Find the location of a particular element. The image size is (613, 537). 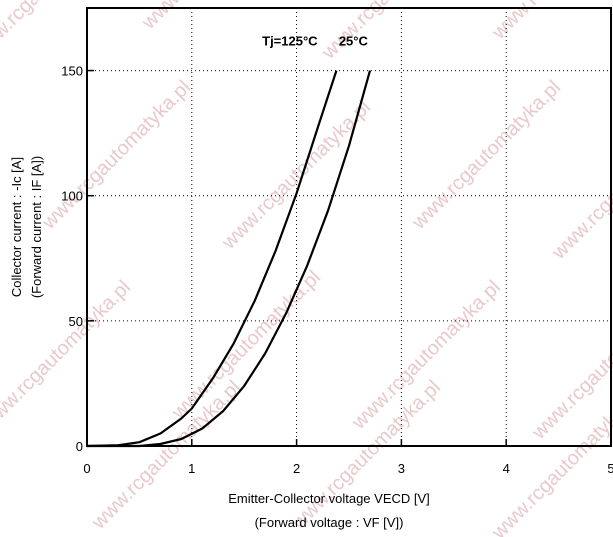

y-axis-subtitle: (Forward current : IF [A]) is located at coordinates (36, 227).